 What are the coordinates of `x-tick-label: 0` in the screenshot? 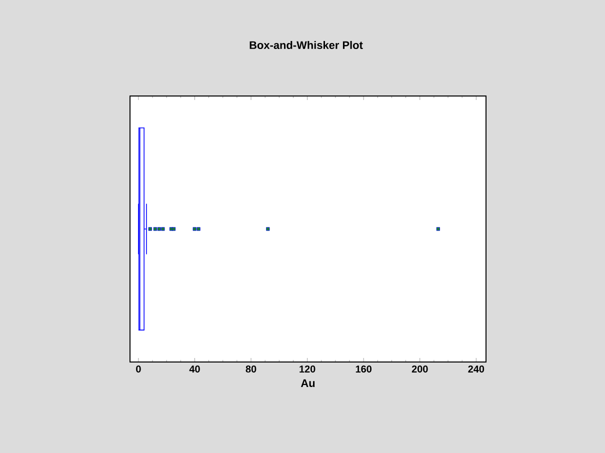 It's located at (138, 369).